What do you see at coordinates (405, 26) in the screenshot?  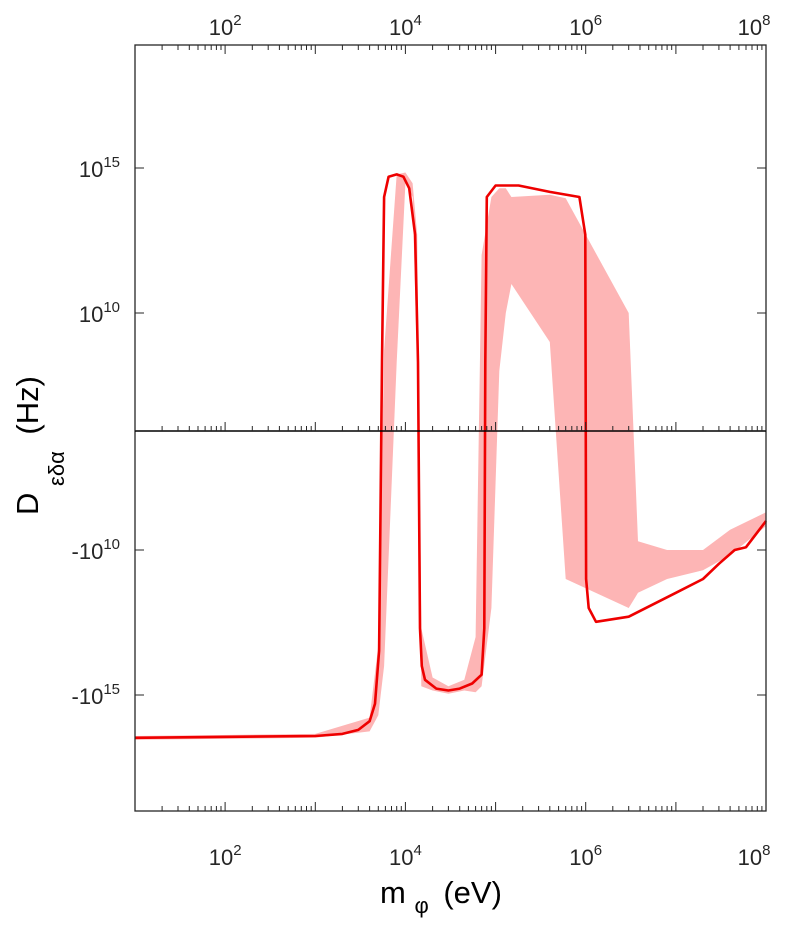 I see `x-tick-label-top: 10⁴` at bounding box center [405, 26].